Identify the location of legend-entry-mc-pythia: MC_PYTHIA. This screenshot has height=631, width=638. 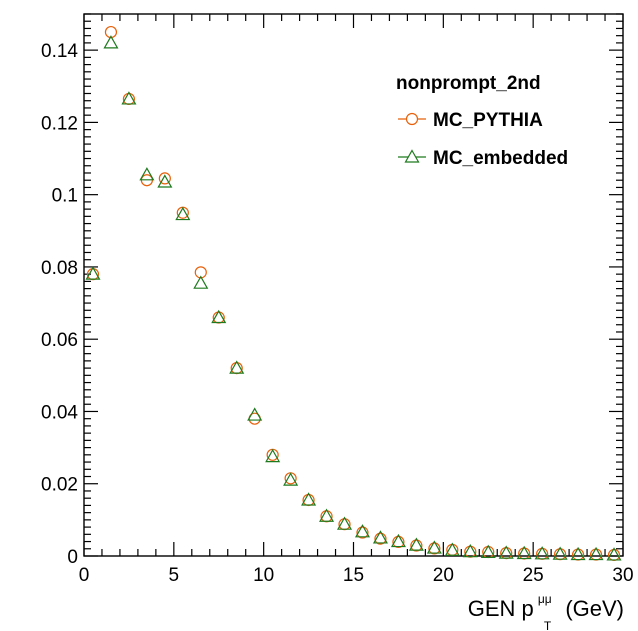
(470, 120).